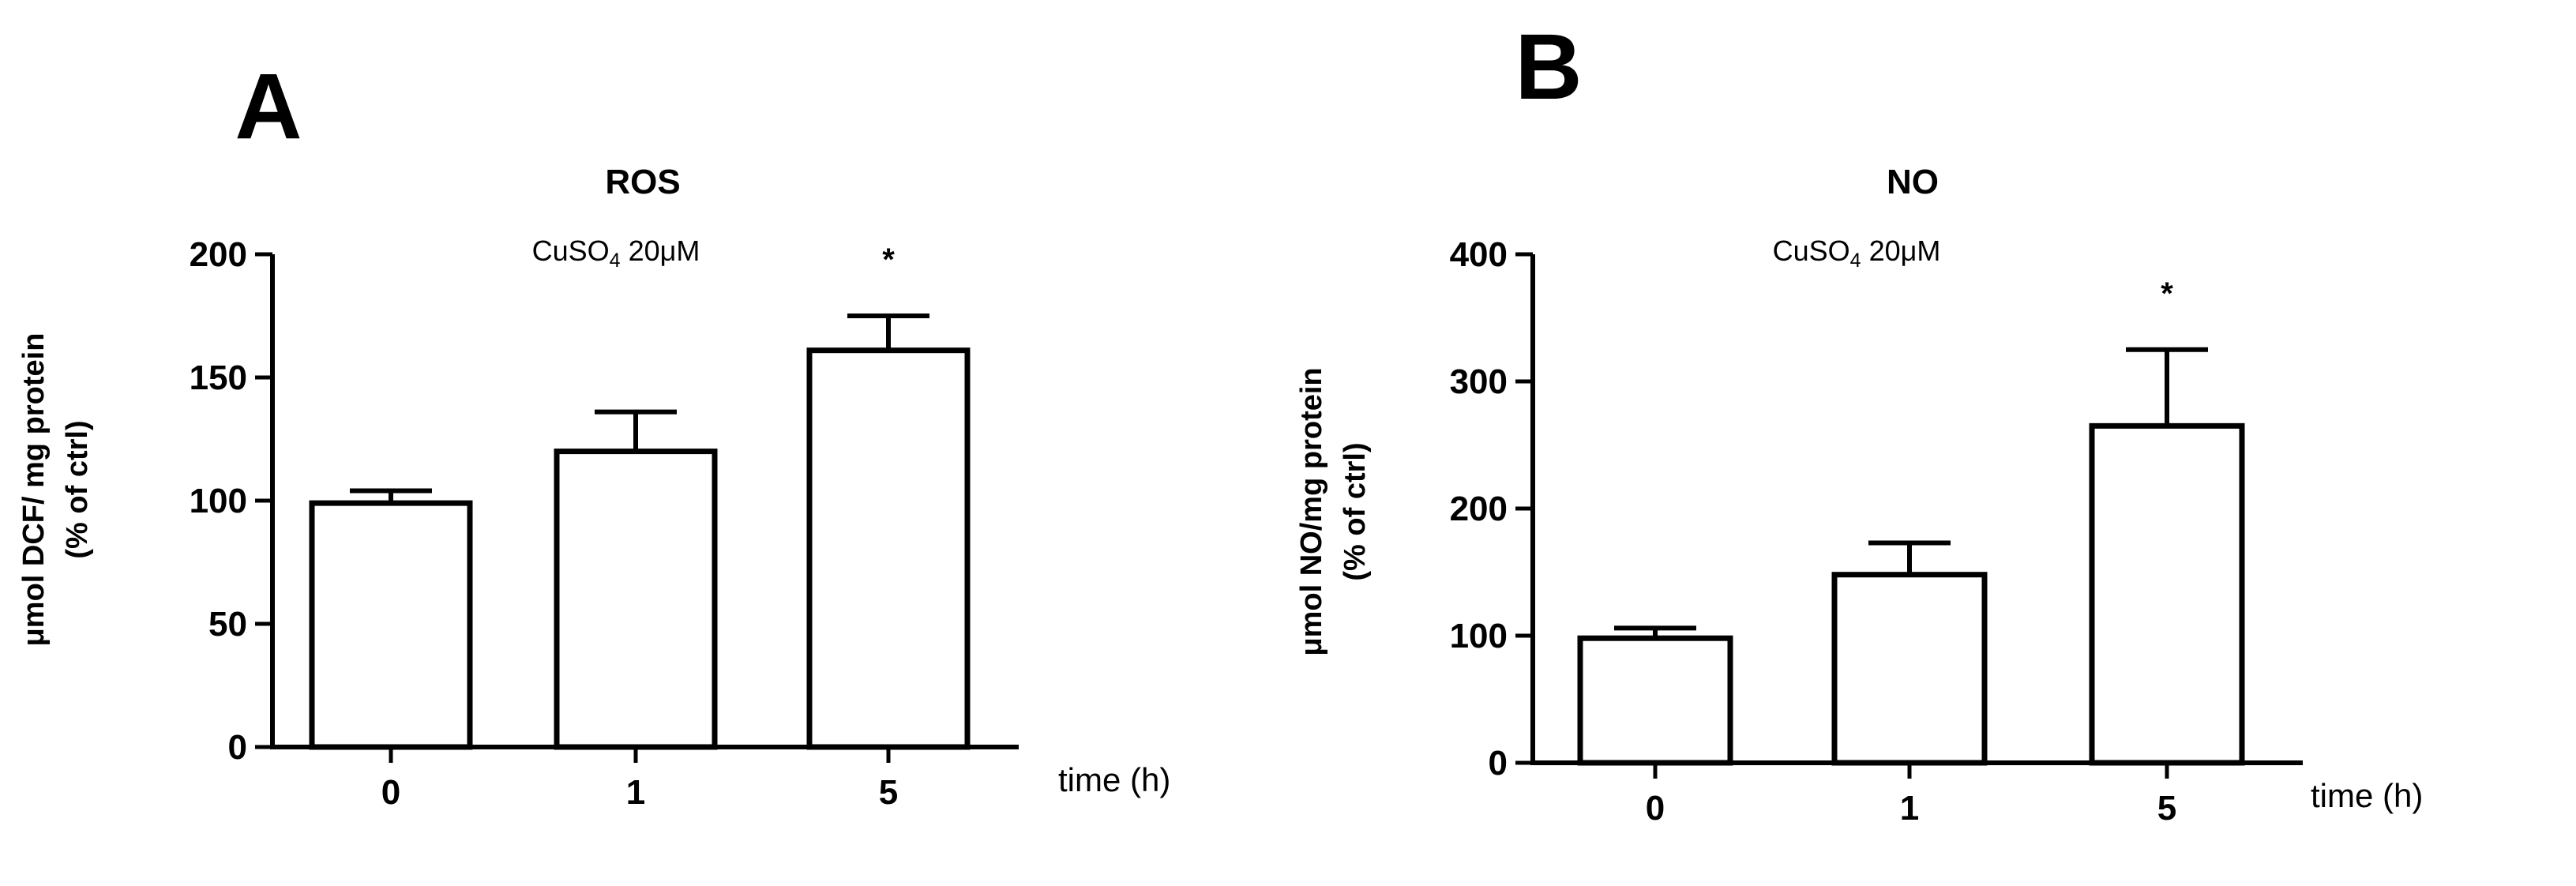 The height and width of the screenshot is (886, 2576). I want to click on y-axis-label-line: μmol NO/mg protein, so click(1311, 511).